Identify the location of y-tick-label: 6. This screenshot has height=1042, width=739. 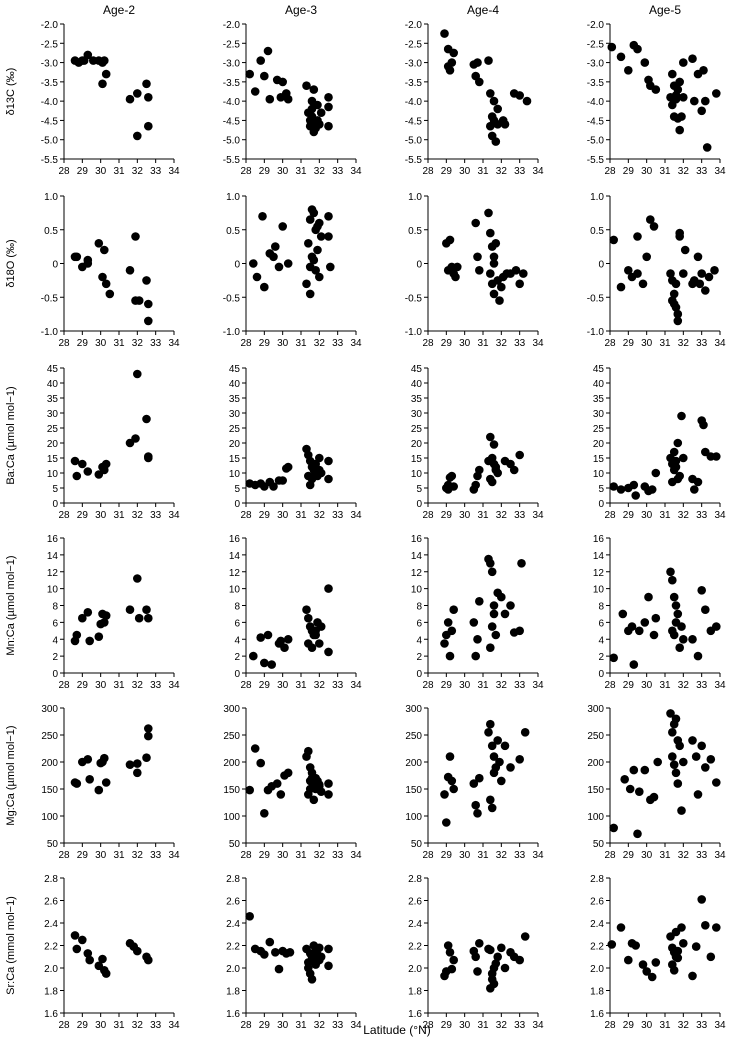
(601, 623).